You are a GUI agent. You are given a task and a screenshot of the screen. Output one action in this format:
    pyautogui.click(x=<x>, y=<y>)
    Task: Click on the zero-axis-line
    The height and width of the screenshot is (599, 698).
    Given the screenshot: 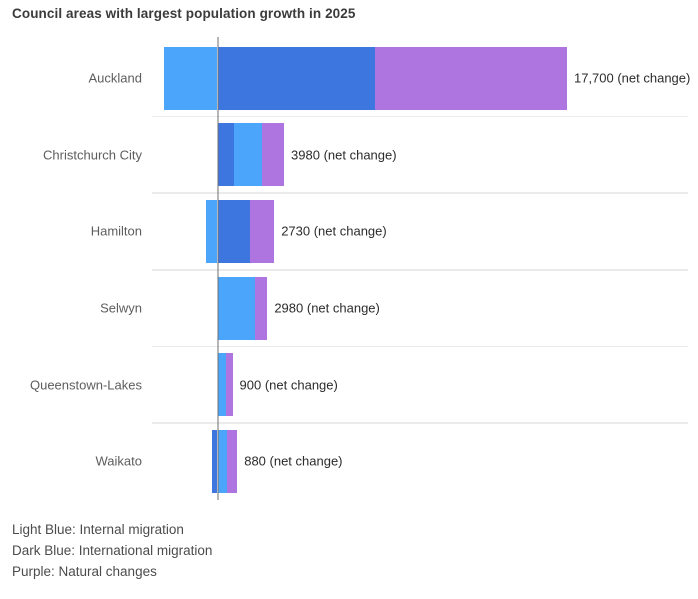 What is the action you would take?
    pyautogui.click(x=218, y=268)
    